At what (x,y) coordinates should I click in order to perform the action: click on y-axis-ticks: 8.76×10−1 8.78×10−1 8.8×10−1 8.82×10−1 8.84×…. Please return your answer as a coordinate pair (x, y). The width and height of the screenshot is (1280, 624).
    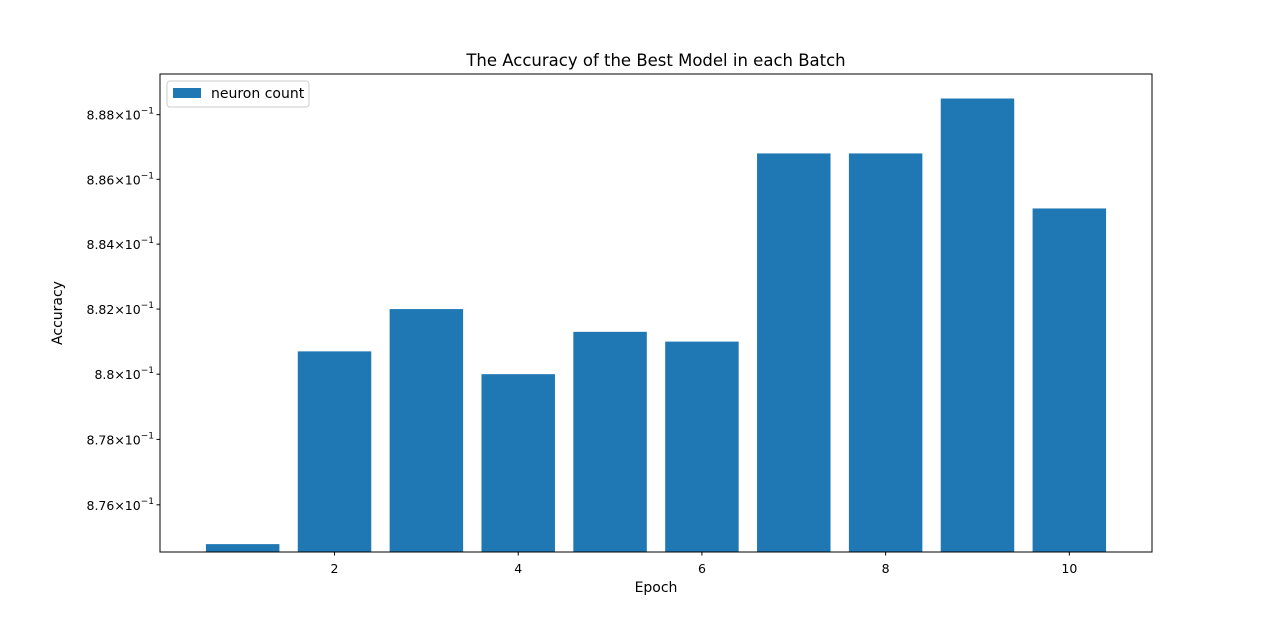
    Looking at the image, I should click on (123, 310).